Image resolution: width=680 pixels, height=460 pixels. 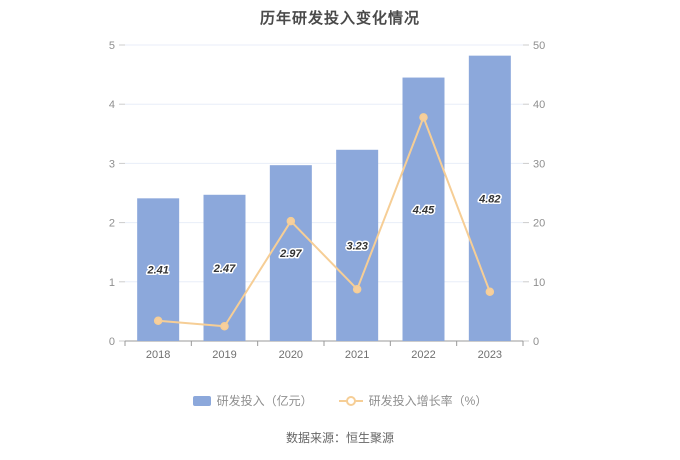 What do you see at coordinates (357, 355) in the screenshot?
I see `x-axis-label-2021: 2021` at bounding box center [357, 355].